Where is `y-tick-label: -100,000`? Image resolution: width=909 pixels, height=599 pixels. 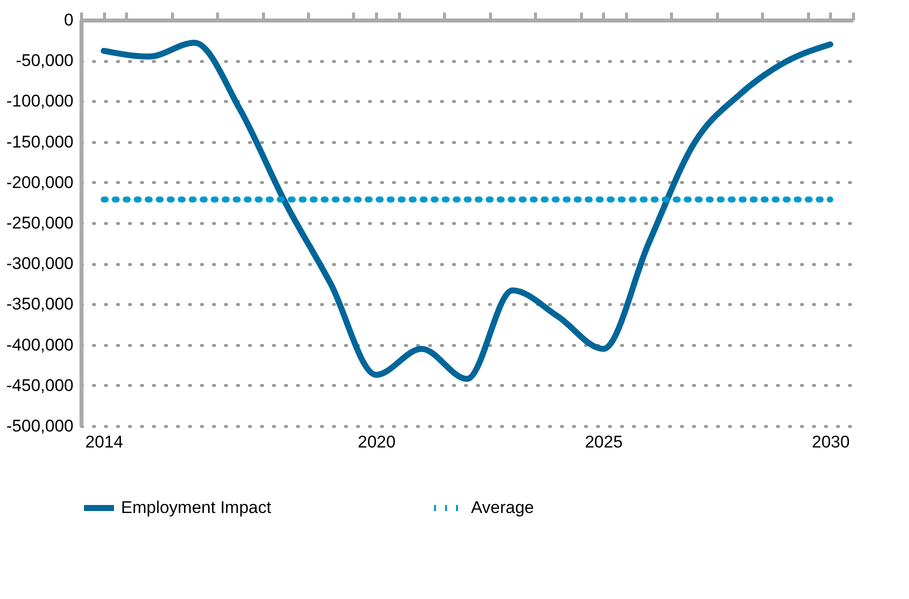 y-tick-label: -100,000 is located at coordinates (40, 101).